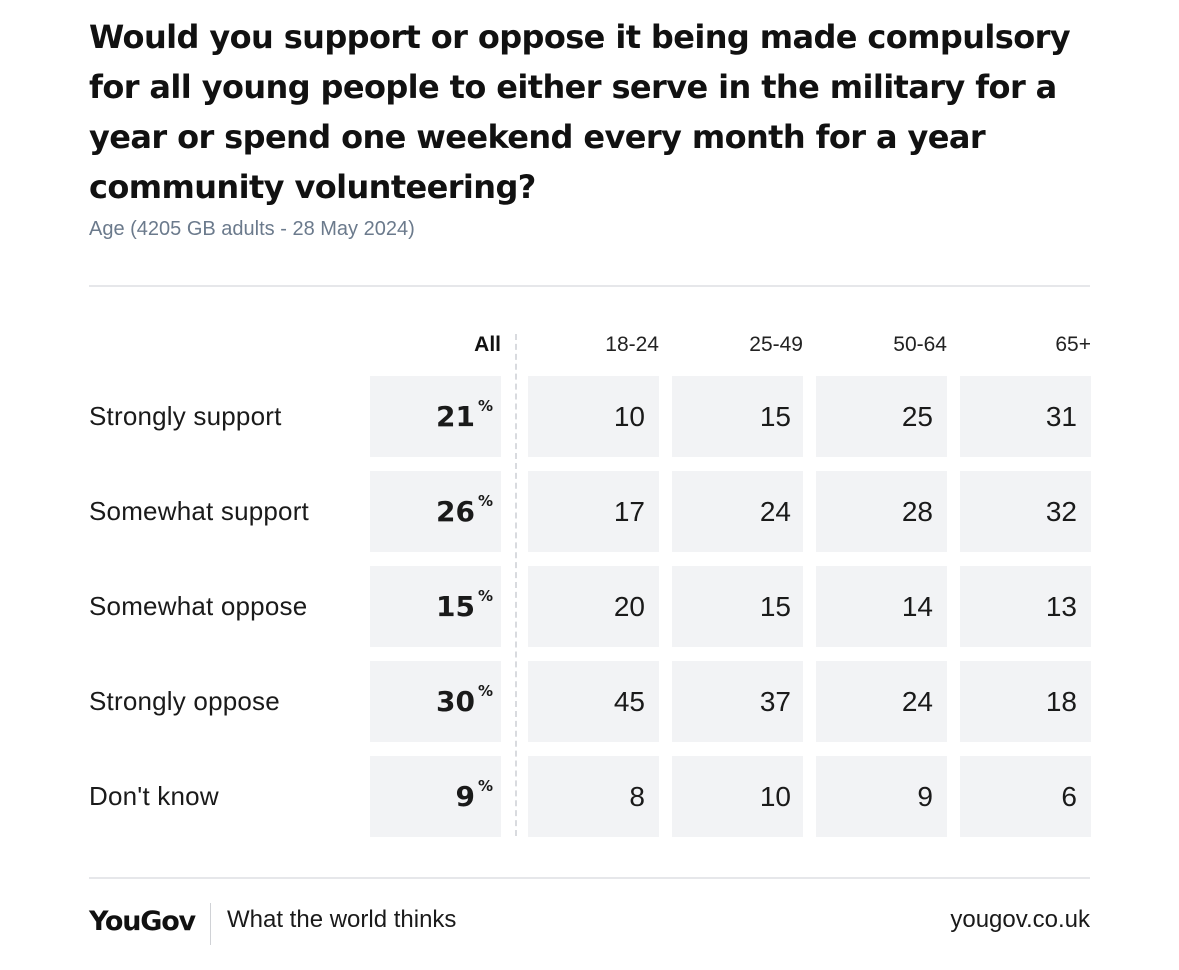 The image size is (1179, 970). I want to click on value-label: 32, so click(1061, 511).